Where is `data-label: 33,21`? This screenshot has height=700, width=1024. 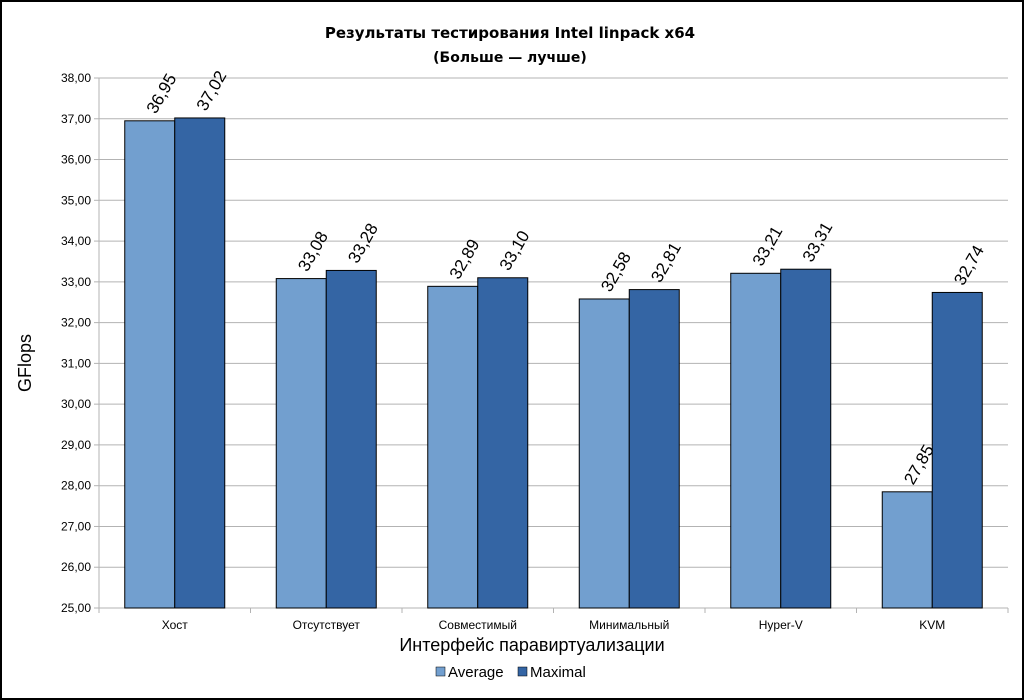
data-label: 33,21 is located at coordinates (768, 246).